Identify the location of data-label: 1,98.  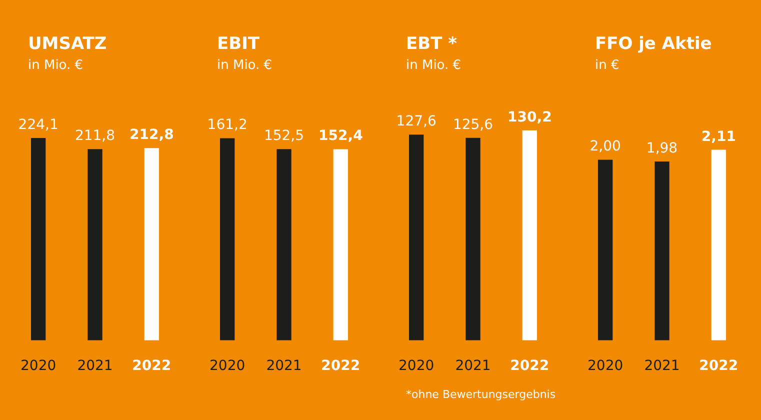
(662, 148).